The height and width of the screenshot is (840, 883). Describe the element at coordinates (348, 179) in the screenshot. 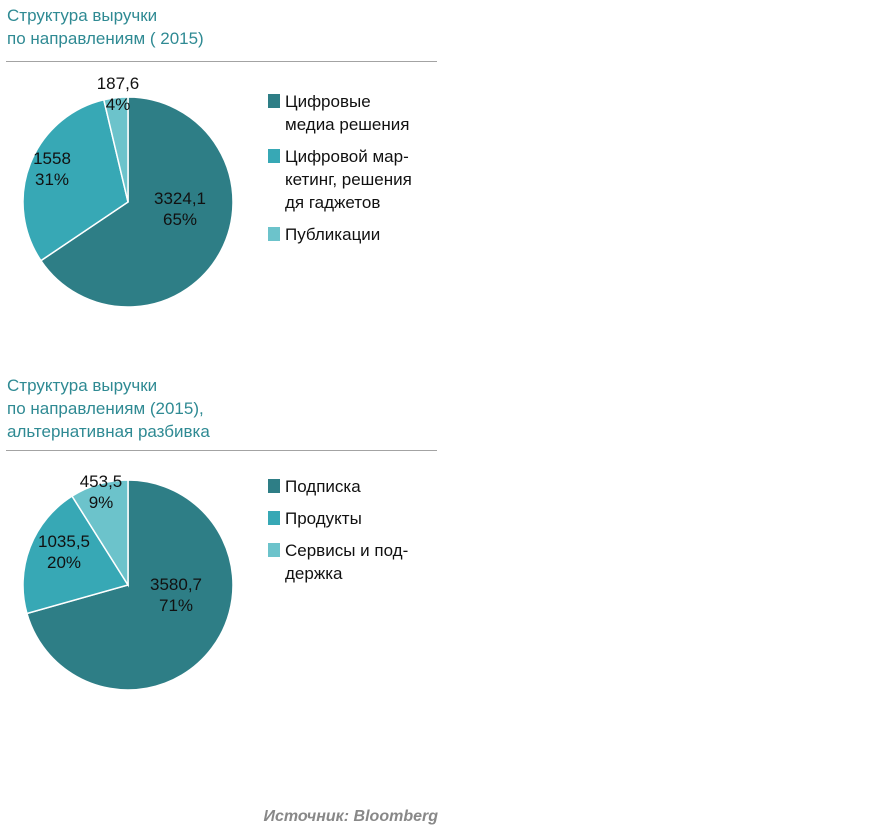

I see `chart-1-legend-label-2-line-2: кетинг, решения` at that location.